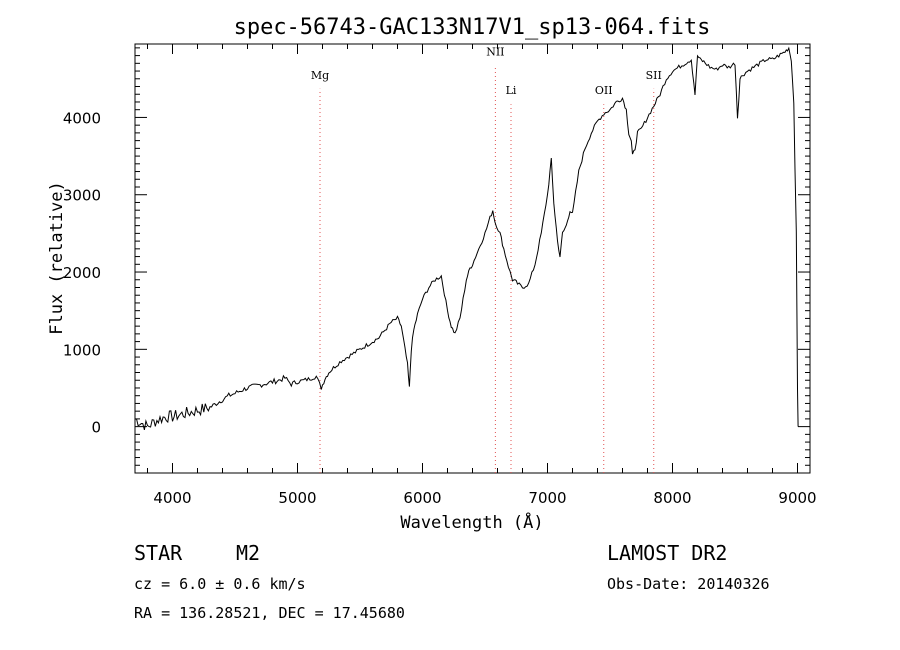 The image size is (900, 650). What do you see at coordinates (158, 553) in the screenshot?
I see `object-type: STAR` at bounding box center [158, 553].